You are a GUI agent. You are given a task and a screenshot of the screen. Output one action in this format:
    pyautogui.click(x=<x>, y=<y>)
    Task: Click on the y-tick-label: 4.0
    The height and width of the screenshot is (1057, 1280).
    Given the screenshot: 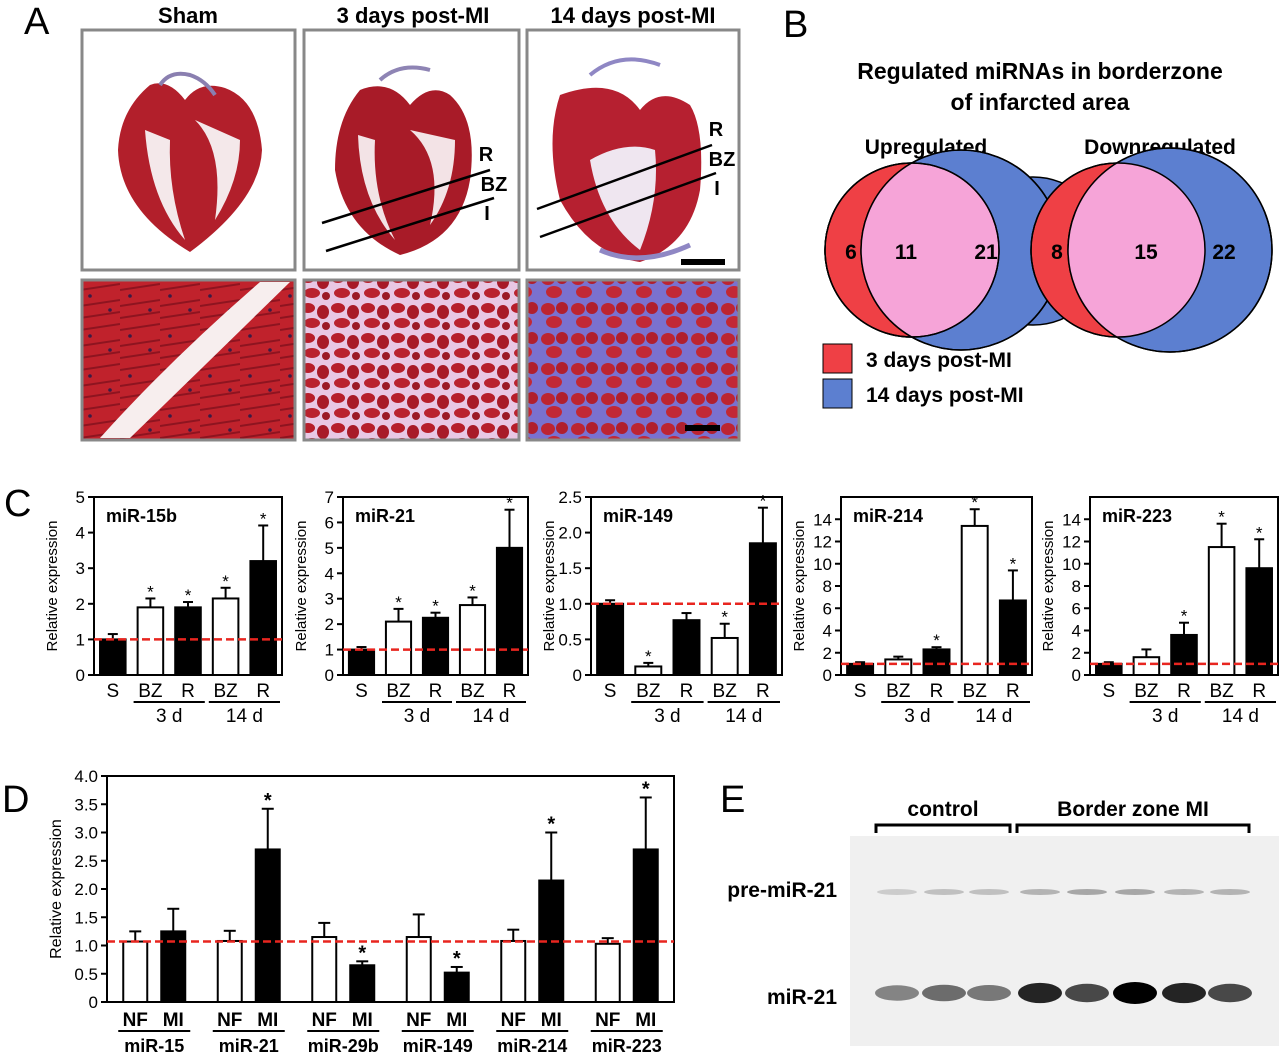 What is the action you would take?
    pyautogui.click(x=86, y=776)
    